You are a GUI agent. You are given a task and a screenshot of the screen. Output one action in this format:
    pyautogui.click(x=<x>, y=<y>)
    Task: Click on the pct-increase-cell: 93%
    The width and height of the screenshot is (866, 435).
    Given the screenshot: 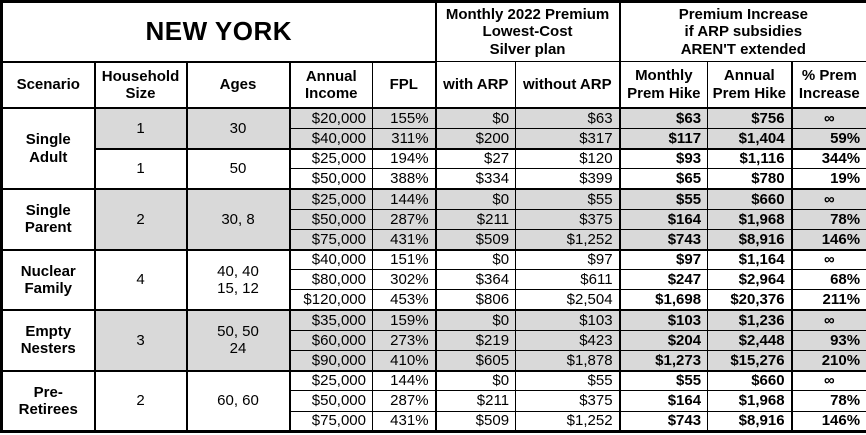 What is the action you would take?
    pyautogui.click(x=828, y=340)
    